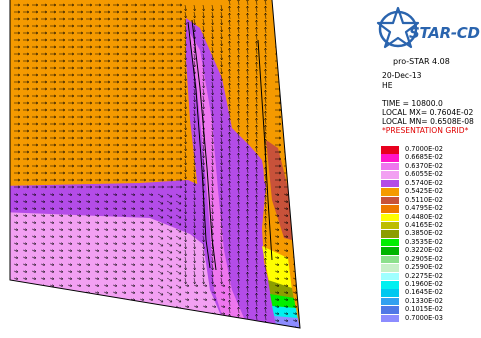 The height and width of the screenshot is (338, 481). What do you see at coordinates (428, 112) in the screenshot?
I see `local-max-label: LOCAL MX= 0.7604E-02` at bounding box center [428, 112].